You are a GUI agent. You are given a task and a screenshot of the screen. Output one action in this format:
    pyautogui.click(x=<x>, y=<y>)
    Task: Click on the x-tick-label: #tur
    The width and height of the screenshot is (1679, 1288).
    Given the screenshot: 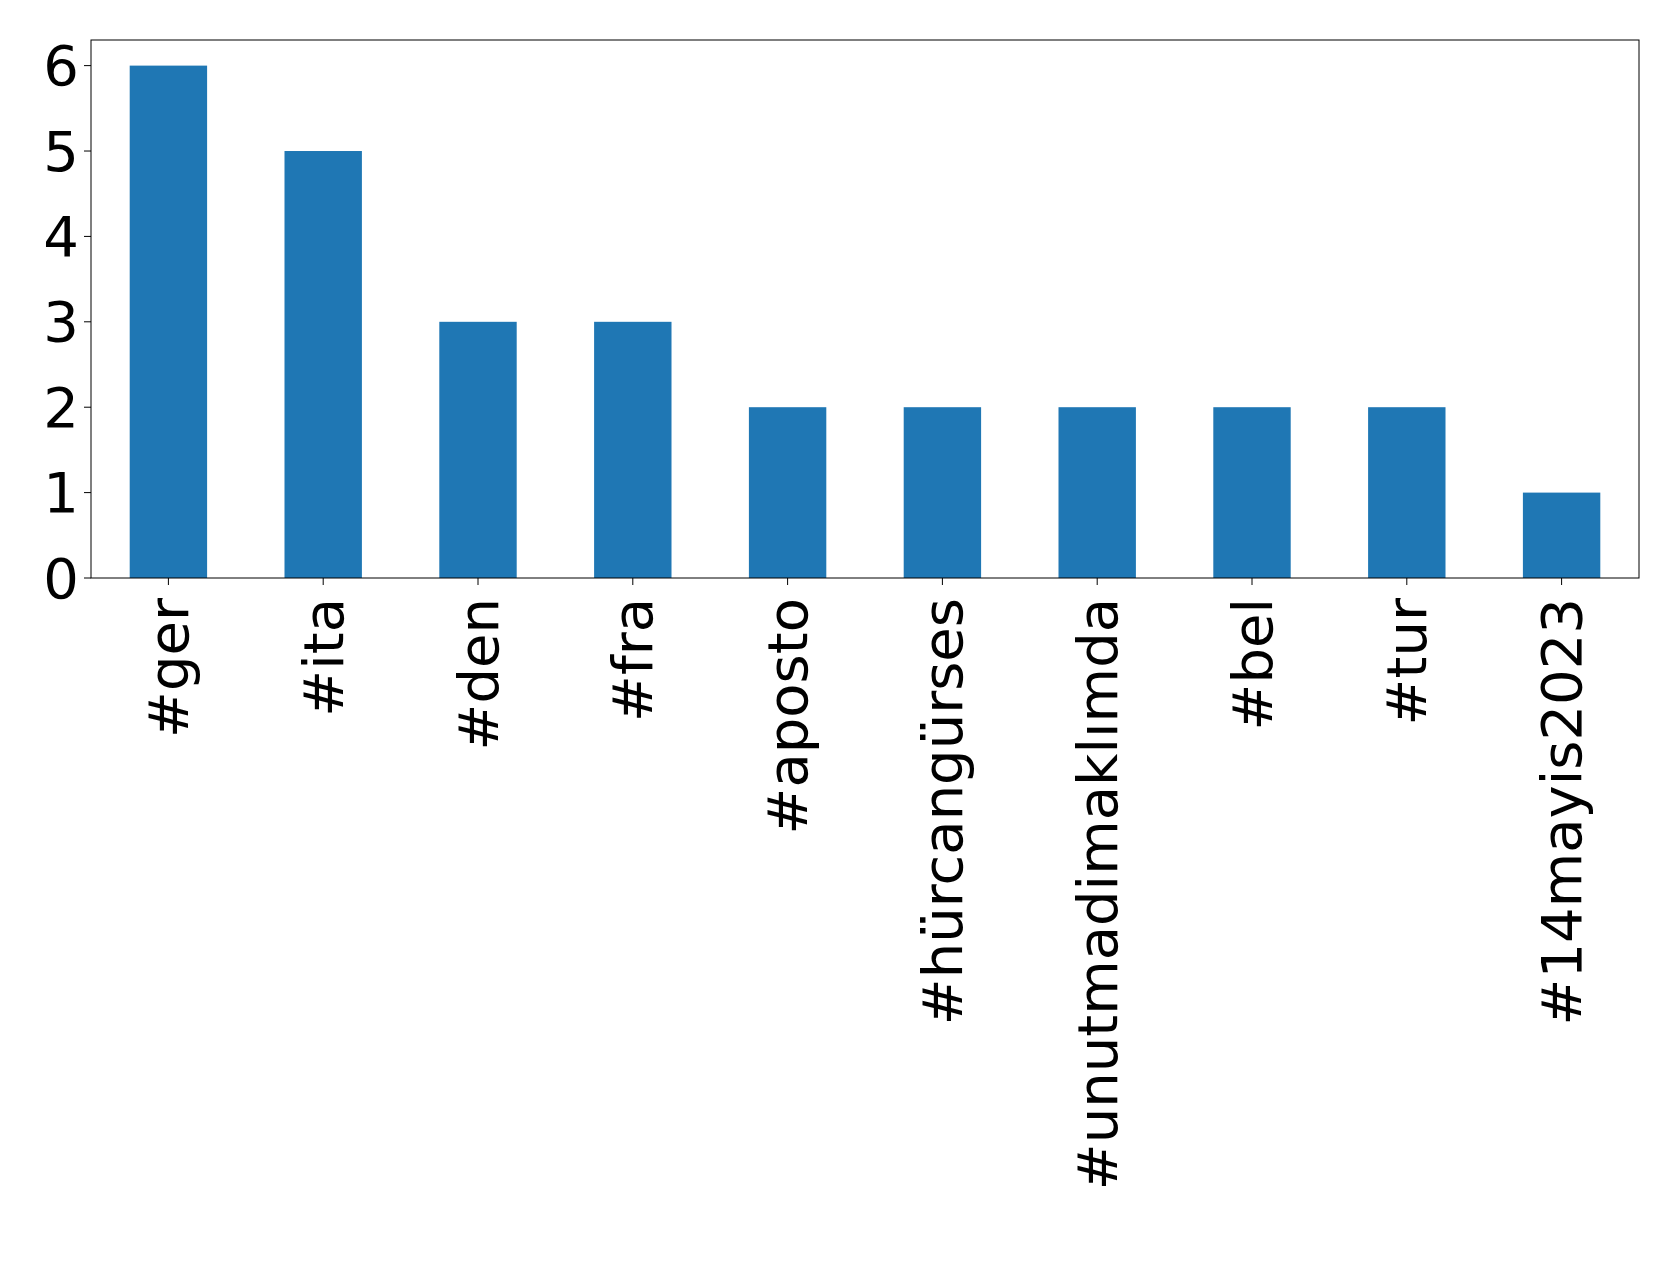 What is the action you would take?
    pyautogui.click(x=1407, y=661)
    